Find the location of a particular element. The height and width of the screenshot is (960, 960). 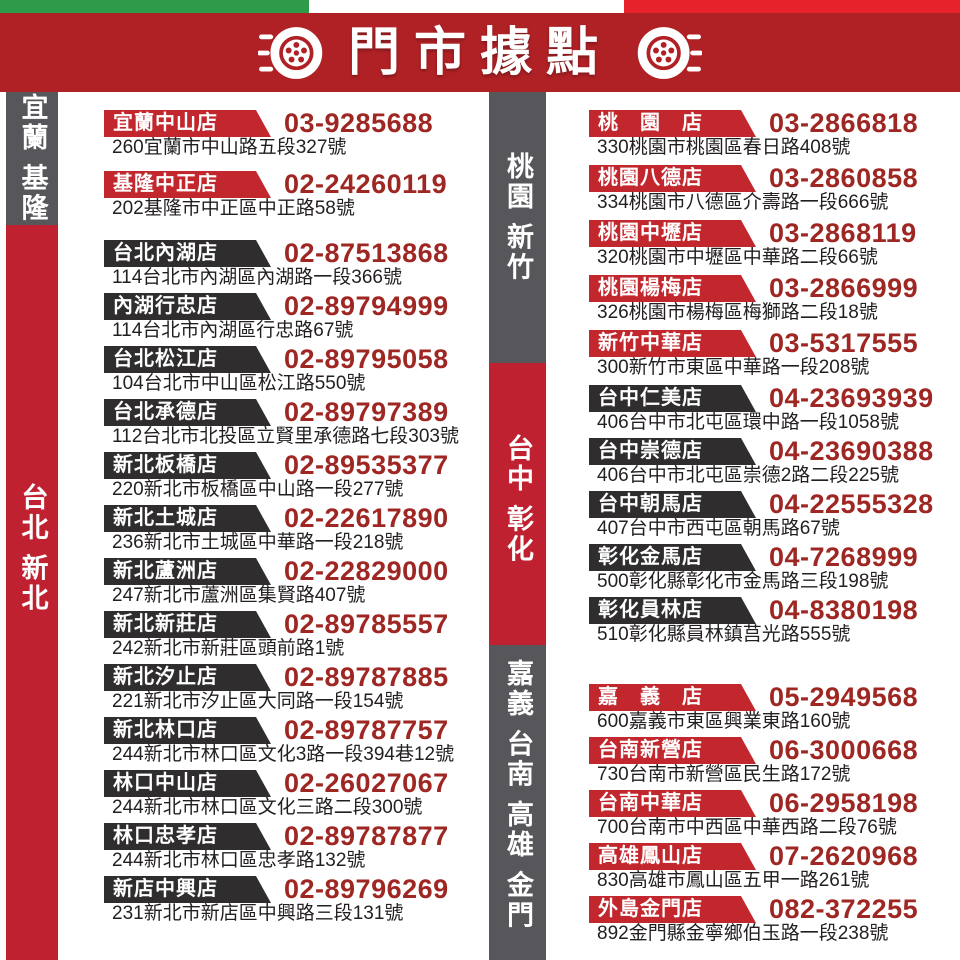

store-entry: 宜蘭中山店 03-9285688 260宜蘭市中山路五段327號 is located at coordinates (295, 134).